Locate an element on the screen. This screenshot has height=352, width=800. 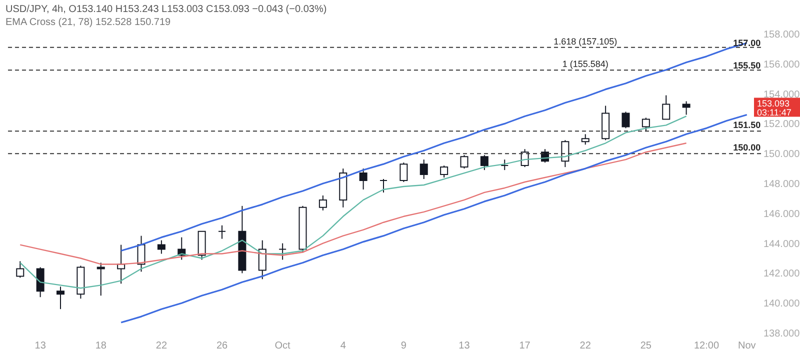
y-tick-label: 144.000 is located at coordinates (782, 244).